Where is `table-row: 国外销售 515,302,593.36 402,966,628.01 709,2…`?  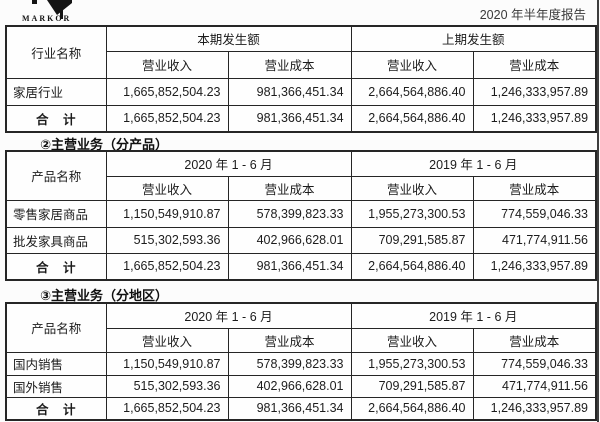 table-row: 国外销售 515,302,593.36 402,966,628.01 709,2… is located at coordinates (301, 386).